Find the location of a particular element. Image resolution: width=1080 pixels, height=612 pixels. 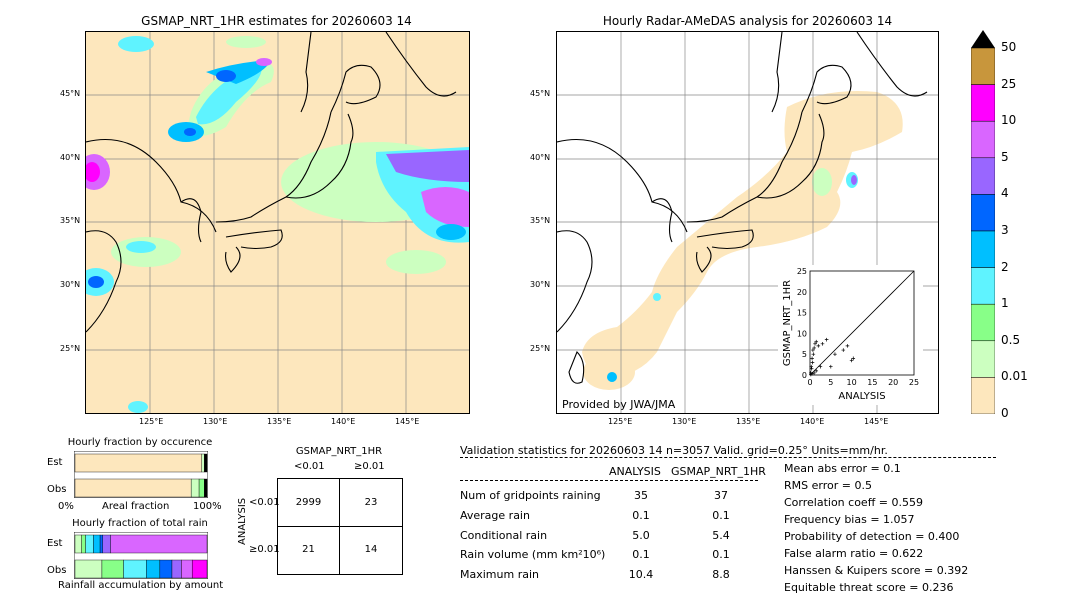

scatter-y-tick: 5 is located at coordinates (804, 354).